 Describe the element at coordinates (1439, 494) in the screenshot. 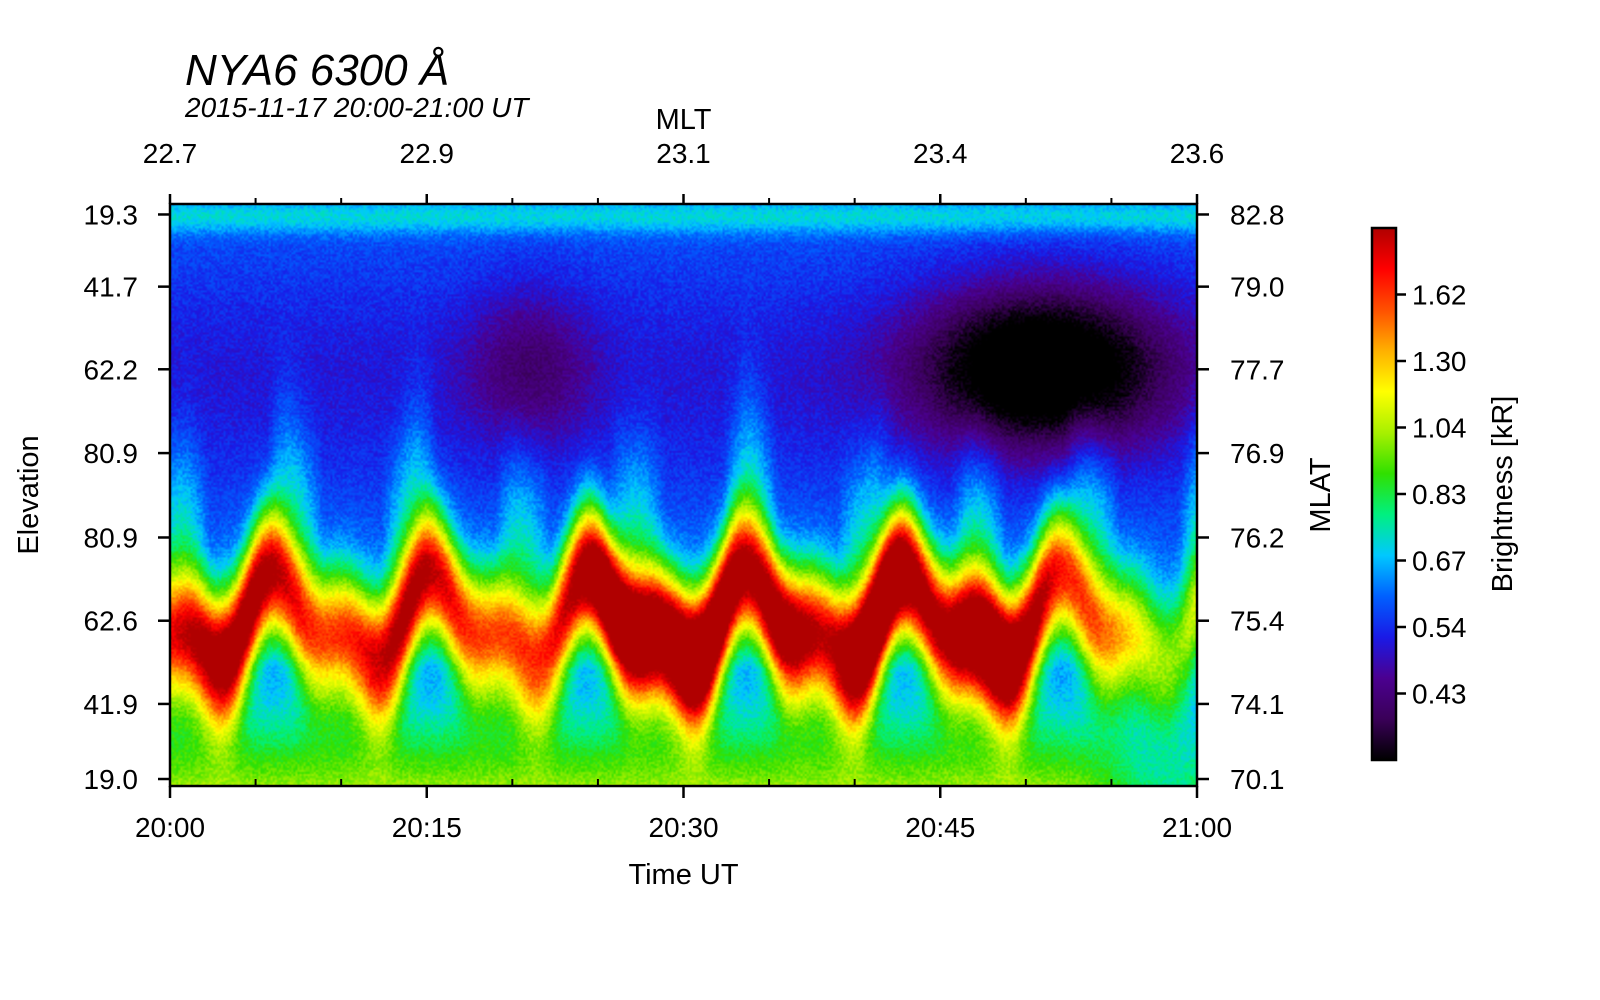

I see `colorbar-tick-label: 0.83` at that location.